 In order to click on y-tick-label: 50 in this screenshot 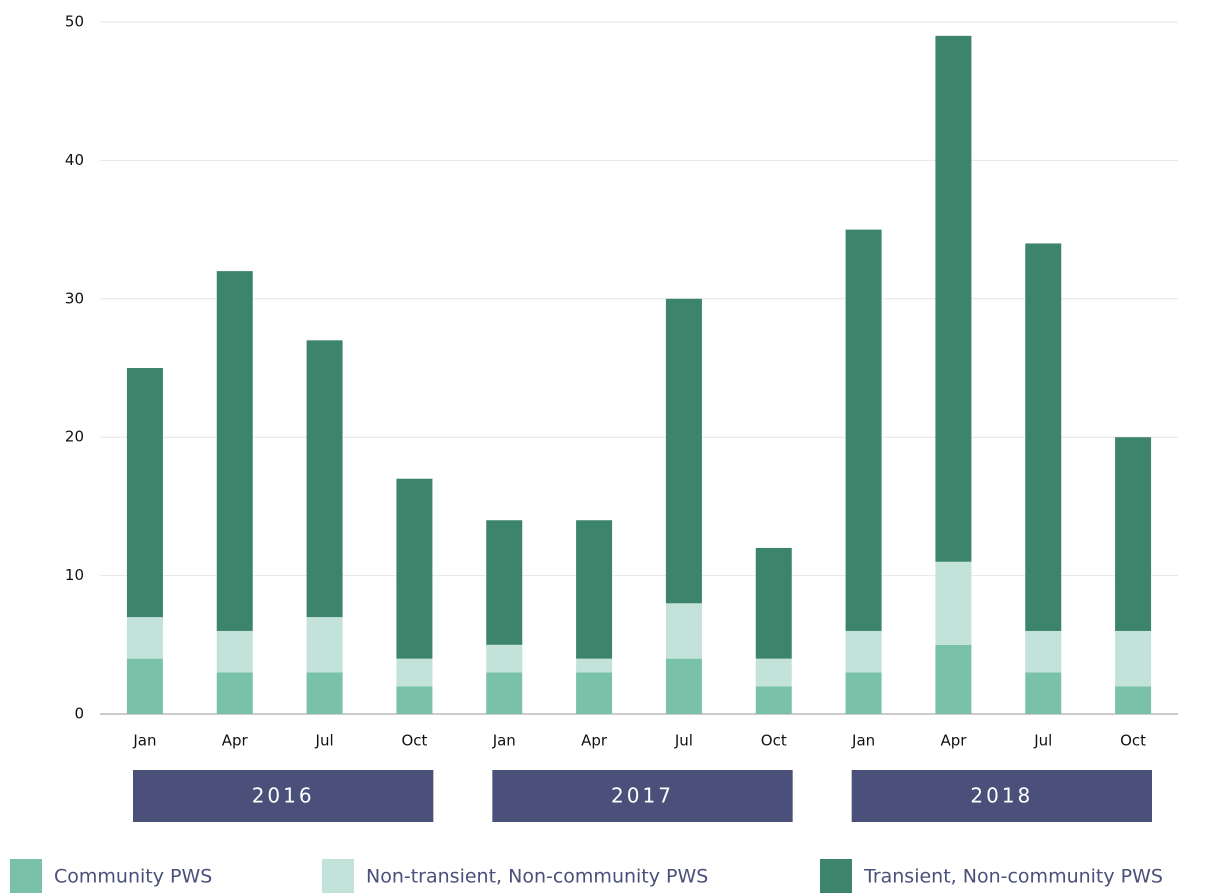, I will do `click(74, 22)`.